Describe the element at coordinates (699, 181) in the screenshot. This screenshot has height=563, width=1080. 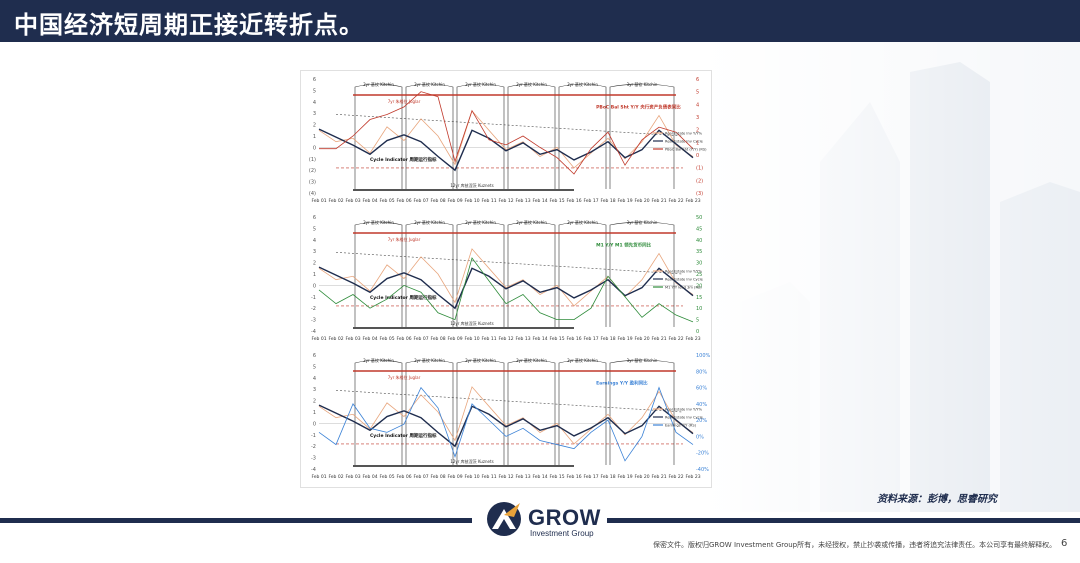
I see `y2-tick-label: (2)` at that location.